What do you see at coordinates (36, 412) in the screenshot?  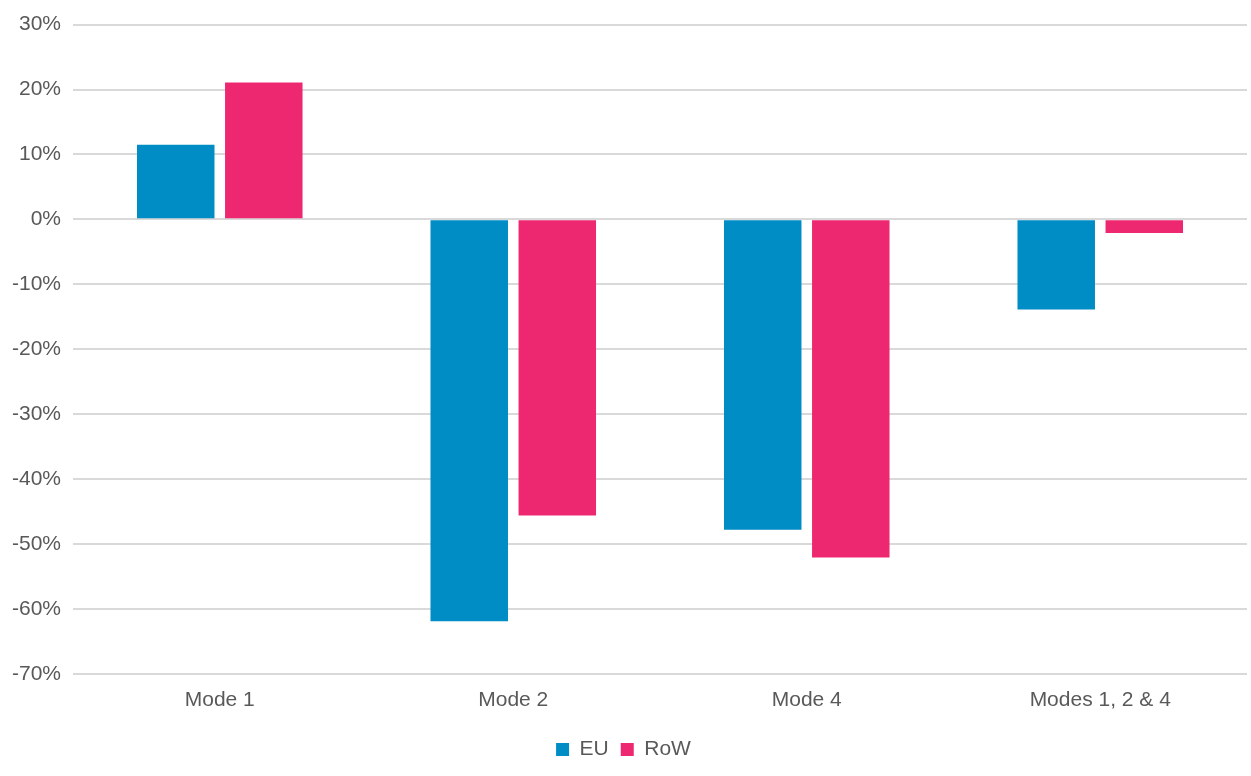 I see `y-tick-label: -30%` at bounding box center [36, 412].